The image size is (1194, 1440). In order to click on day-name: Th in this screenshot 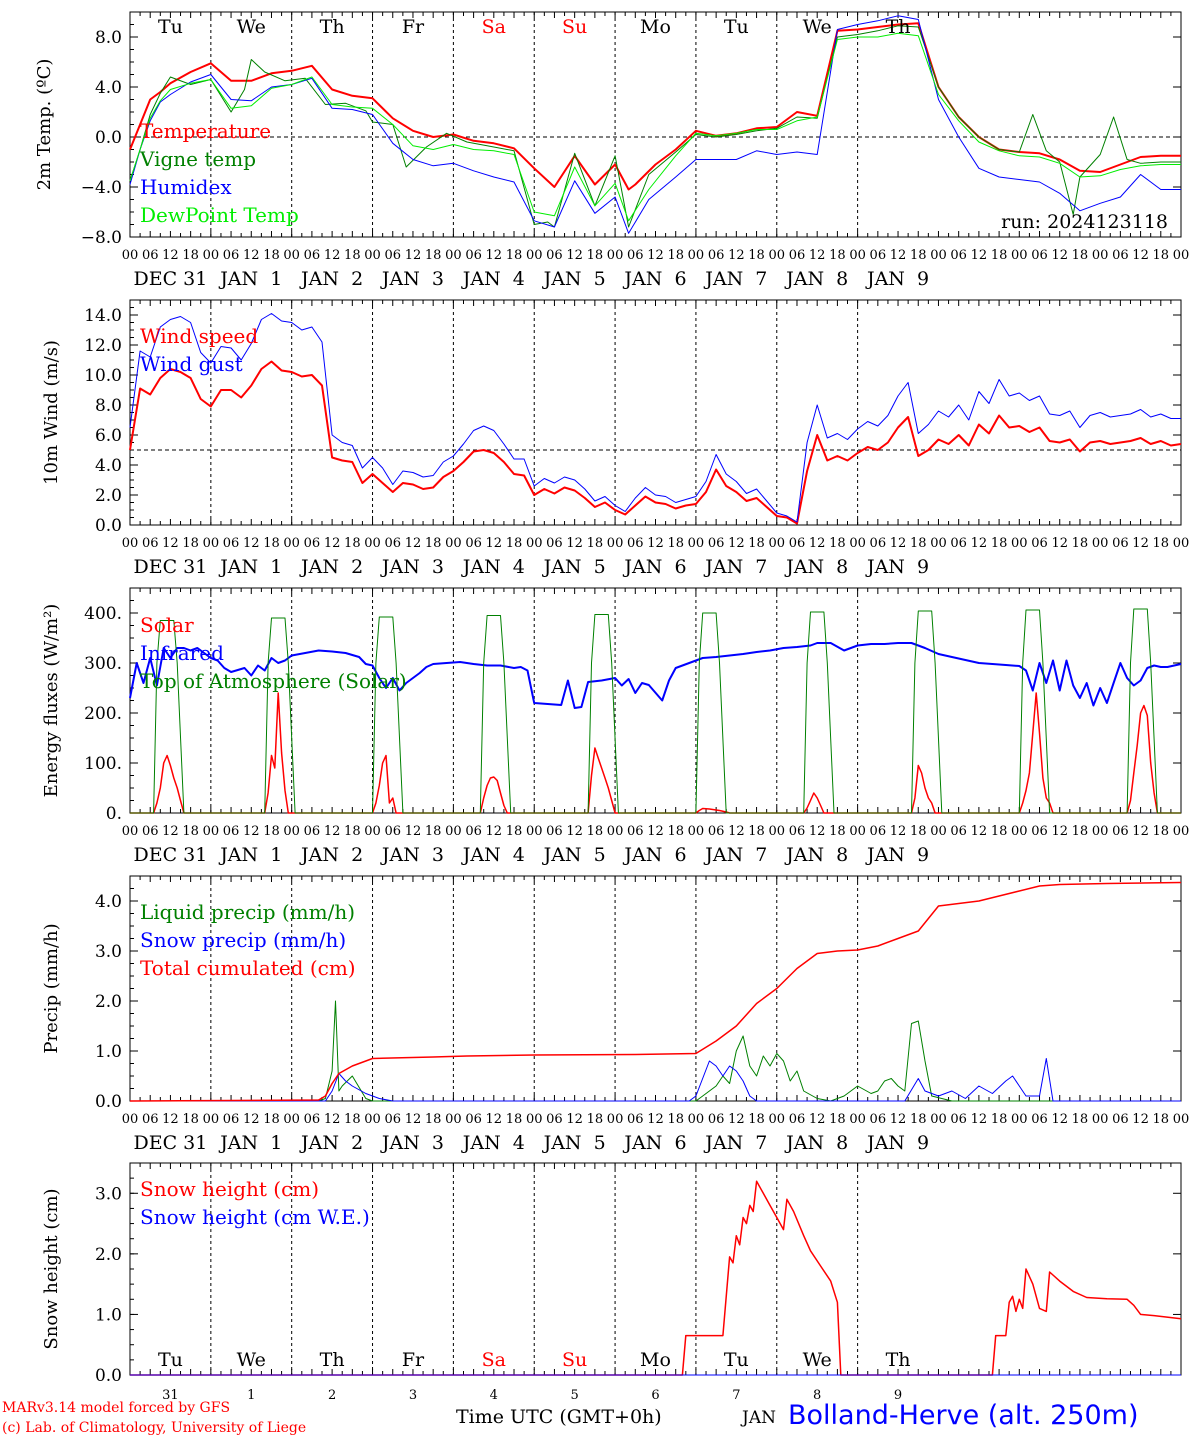, I will do `click(898, 27)`.